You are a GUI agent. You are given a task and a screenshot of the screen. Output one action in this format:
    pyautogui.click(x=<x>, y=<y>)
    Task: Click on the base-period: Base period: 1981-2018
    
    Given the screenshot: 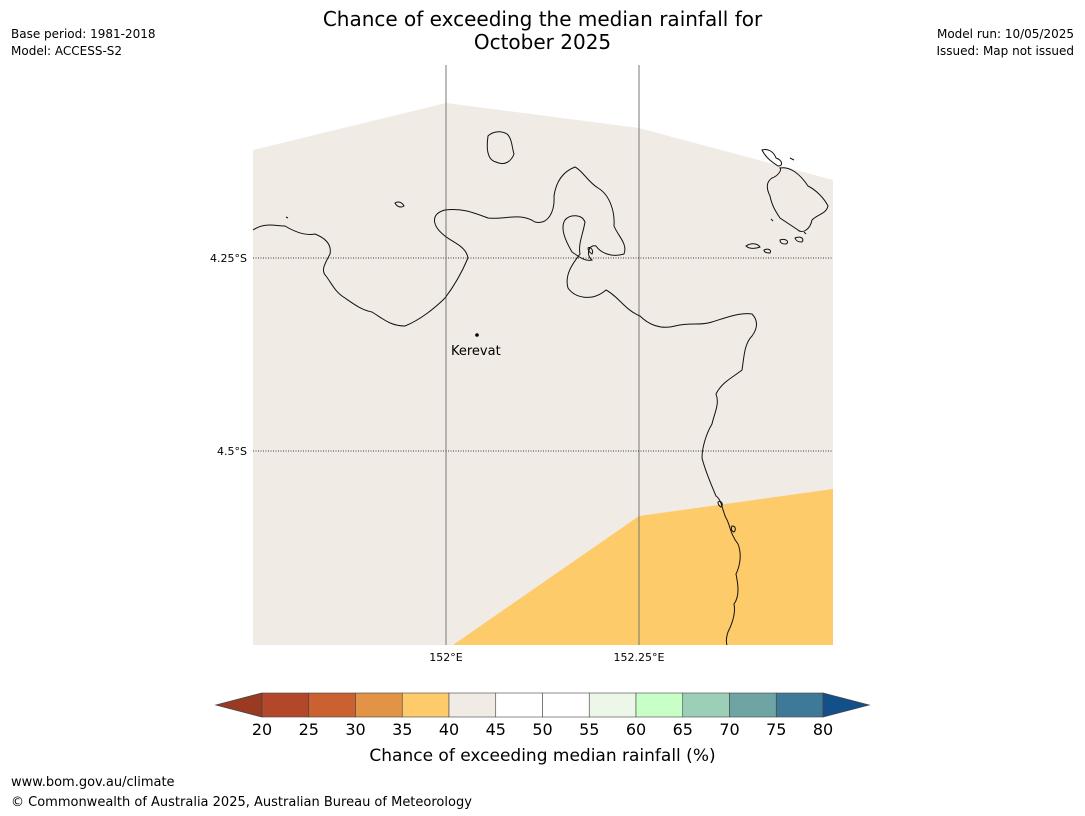 What is the action you would take?
    pyautogui.click(x=83, y=34)
    